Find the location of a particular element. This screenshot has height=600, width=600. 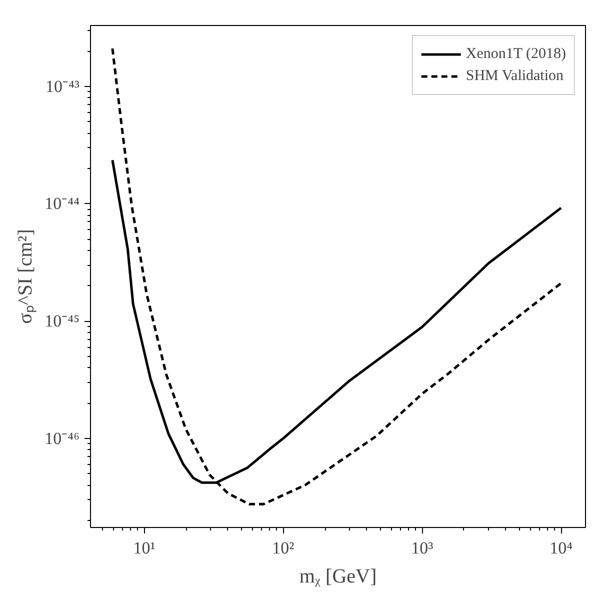

x-tick-label: 10¹ is located at coordinates (144, 548).